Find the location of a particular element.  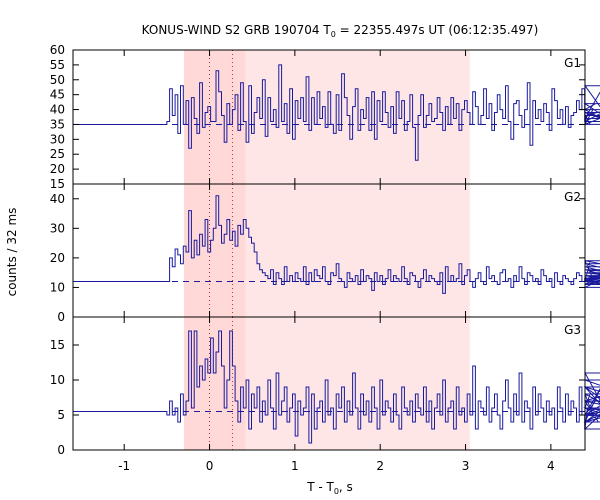

x-axis-label: T - T0, s is located at coordinates (329, 488).